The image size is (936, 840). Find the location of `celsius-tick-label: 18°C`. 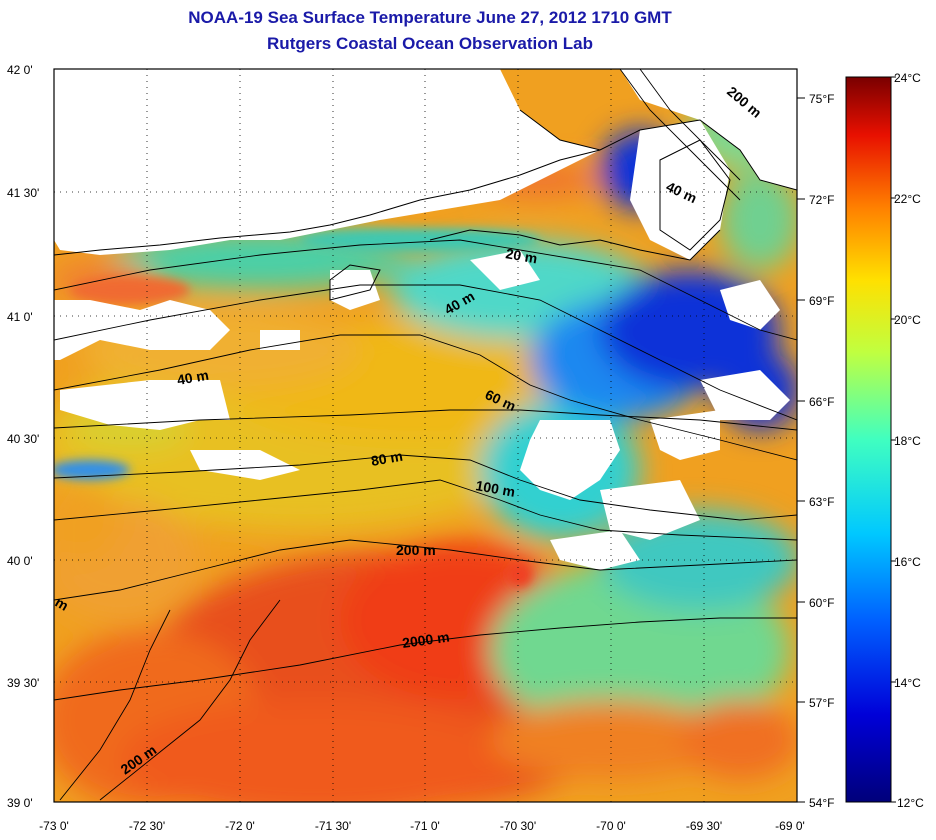

celsius-tick-label: 18°C is located at coordinates (907, 441).